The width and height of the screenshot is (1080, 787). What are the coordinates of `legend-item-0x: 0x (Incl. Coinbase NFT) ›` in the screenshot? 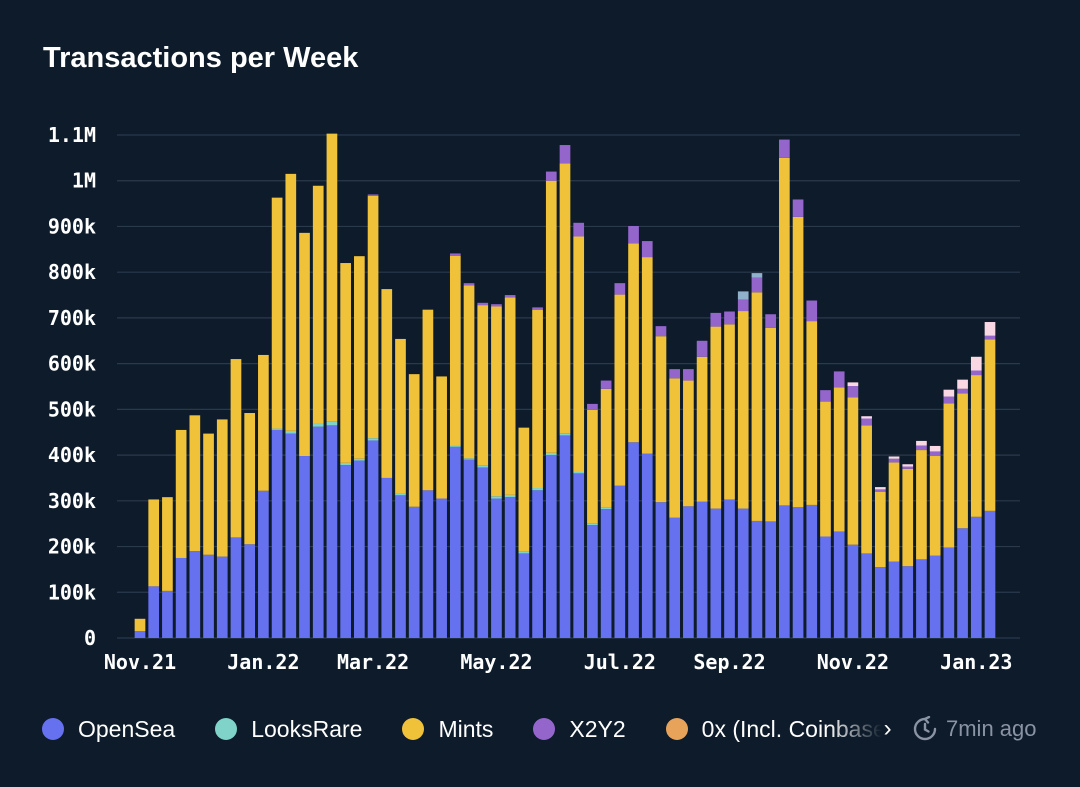 It's located at (778, 729).